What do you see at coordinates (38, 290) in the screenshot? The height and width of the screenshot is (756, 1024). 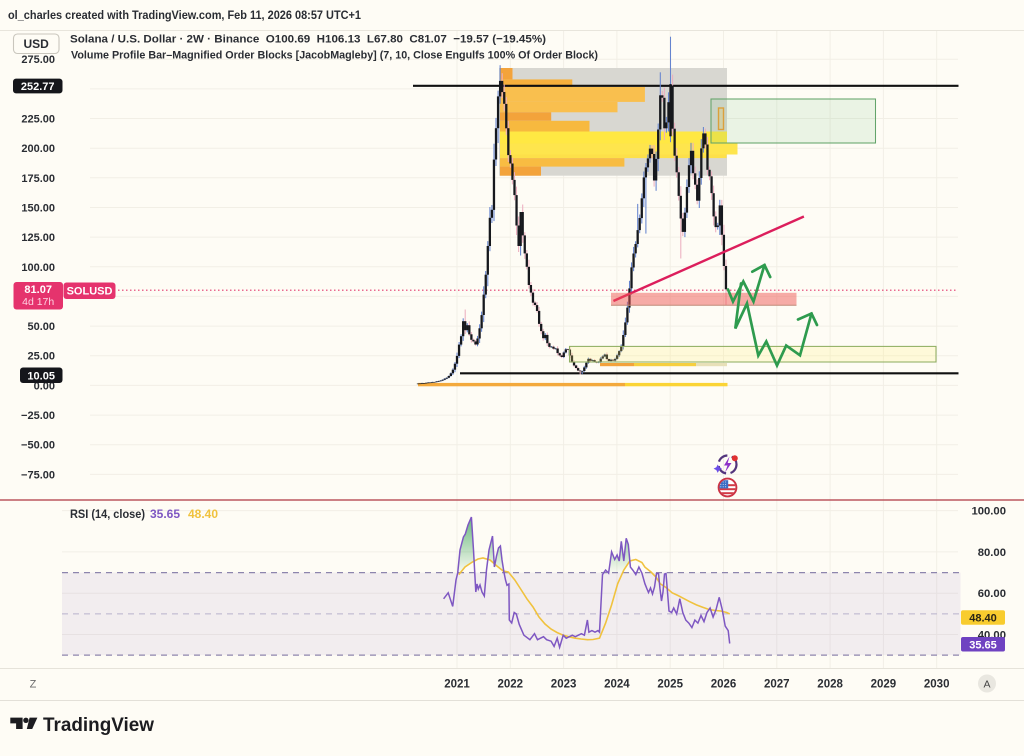 I see `svg-text: 81.07` at bounding box center [38, 290].